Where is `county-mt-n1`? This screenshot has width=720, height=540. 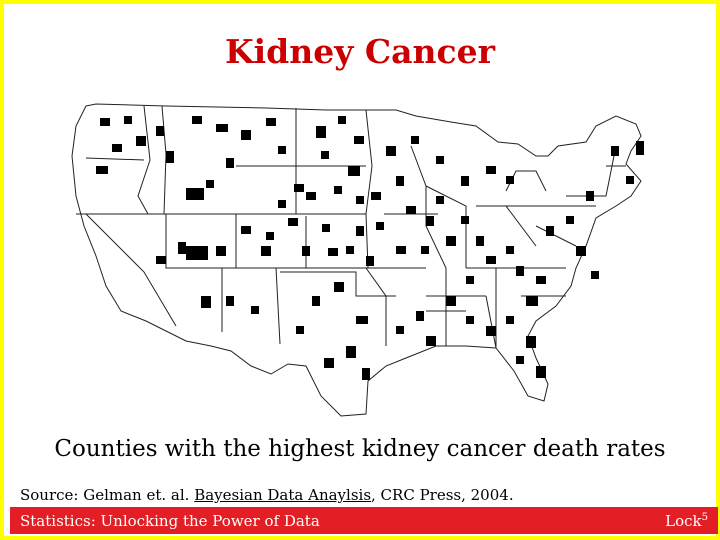 county-mt-n1 is located at coordinates (197, 120).